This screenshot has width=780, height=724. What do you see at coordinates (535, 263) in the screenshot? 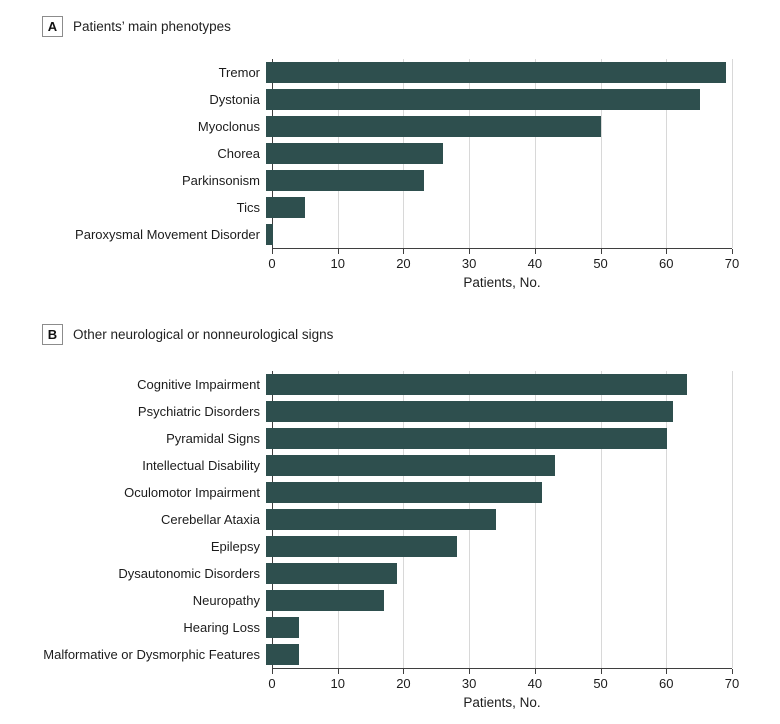
I see `x-tick-label: 40` at bounding box center [535, 263].